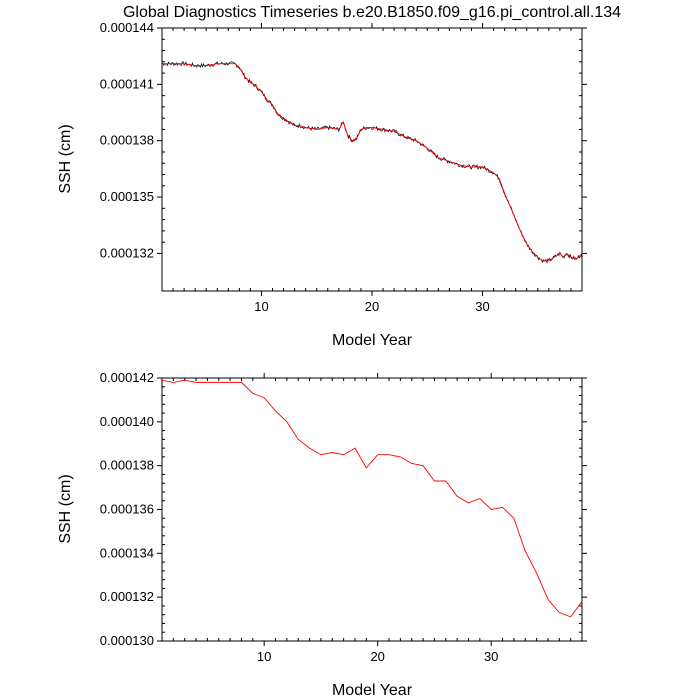 Image resolution: width=700 pixels, height=700 pixels. What do you see at coordinates (127, 196) in the screenshot?
I see `y-tick-label: 0.000135` at bounding box center [127, 196].